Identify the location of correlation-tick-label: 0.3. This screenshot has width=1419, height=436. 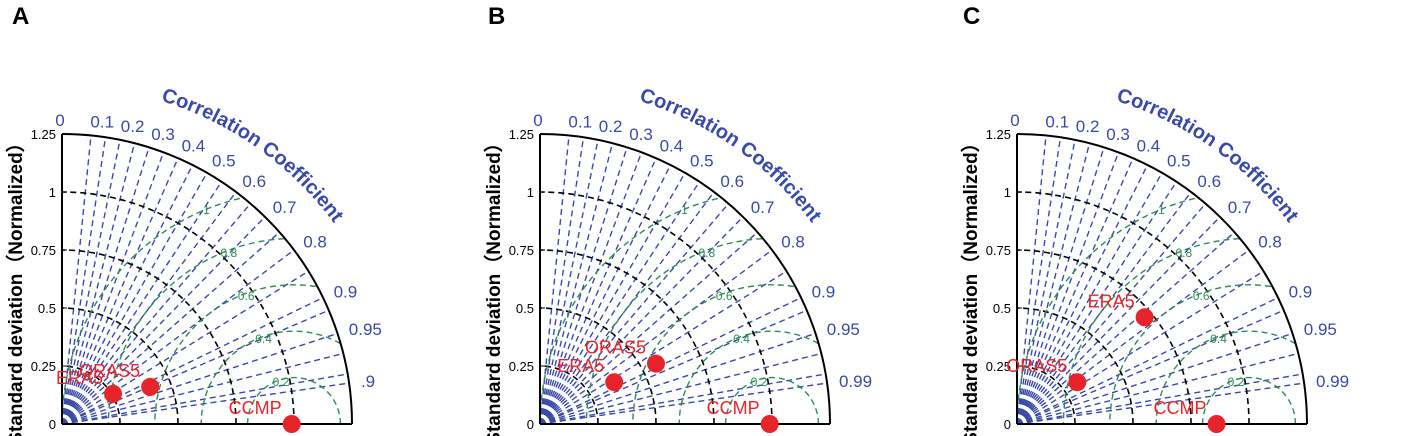
(163, 134).